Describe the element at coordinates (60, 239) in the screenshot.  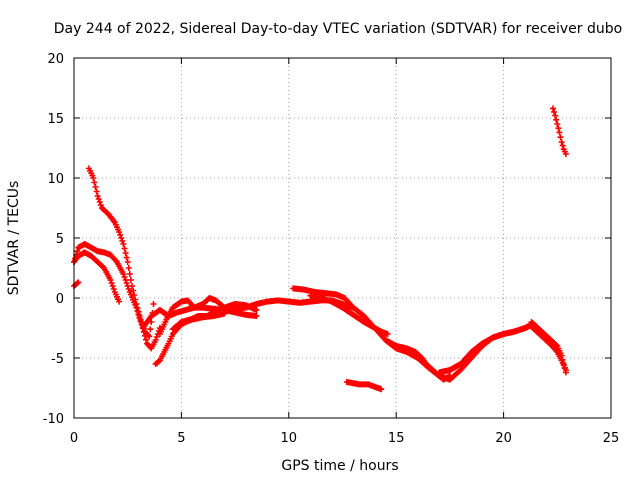
I see `y-tick-label: 5` at that location.